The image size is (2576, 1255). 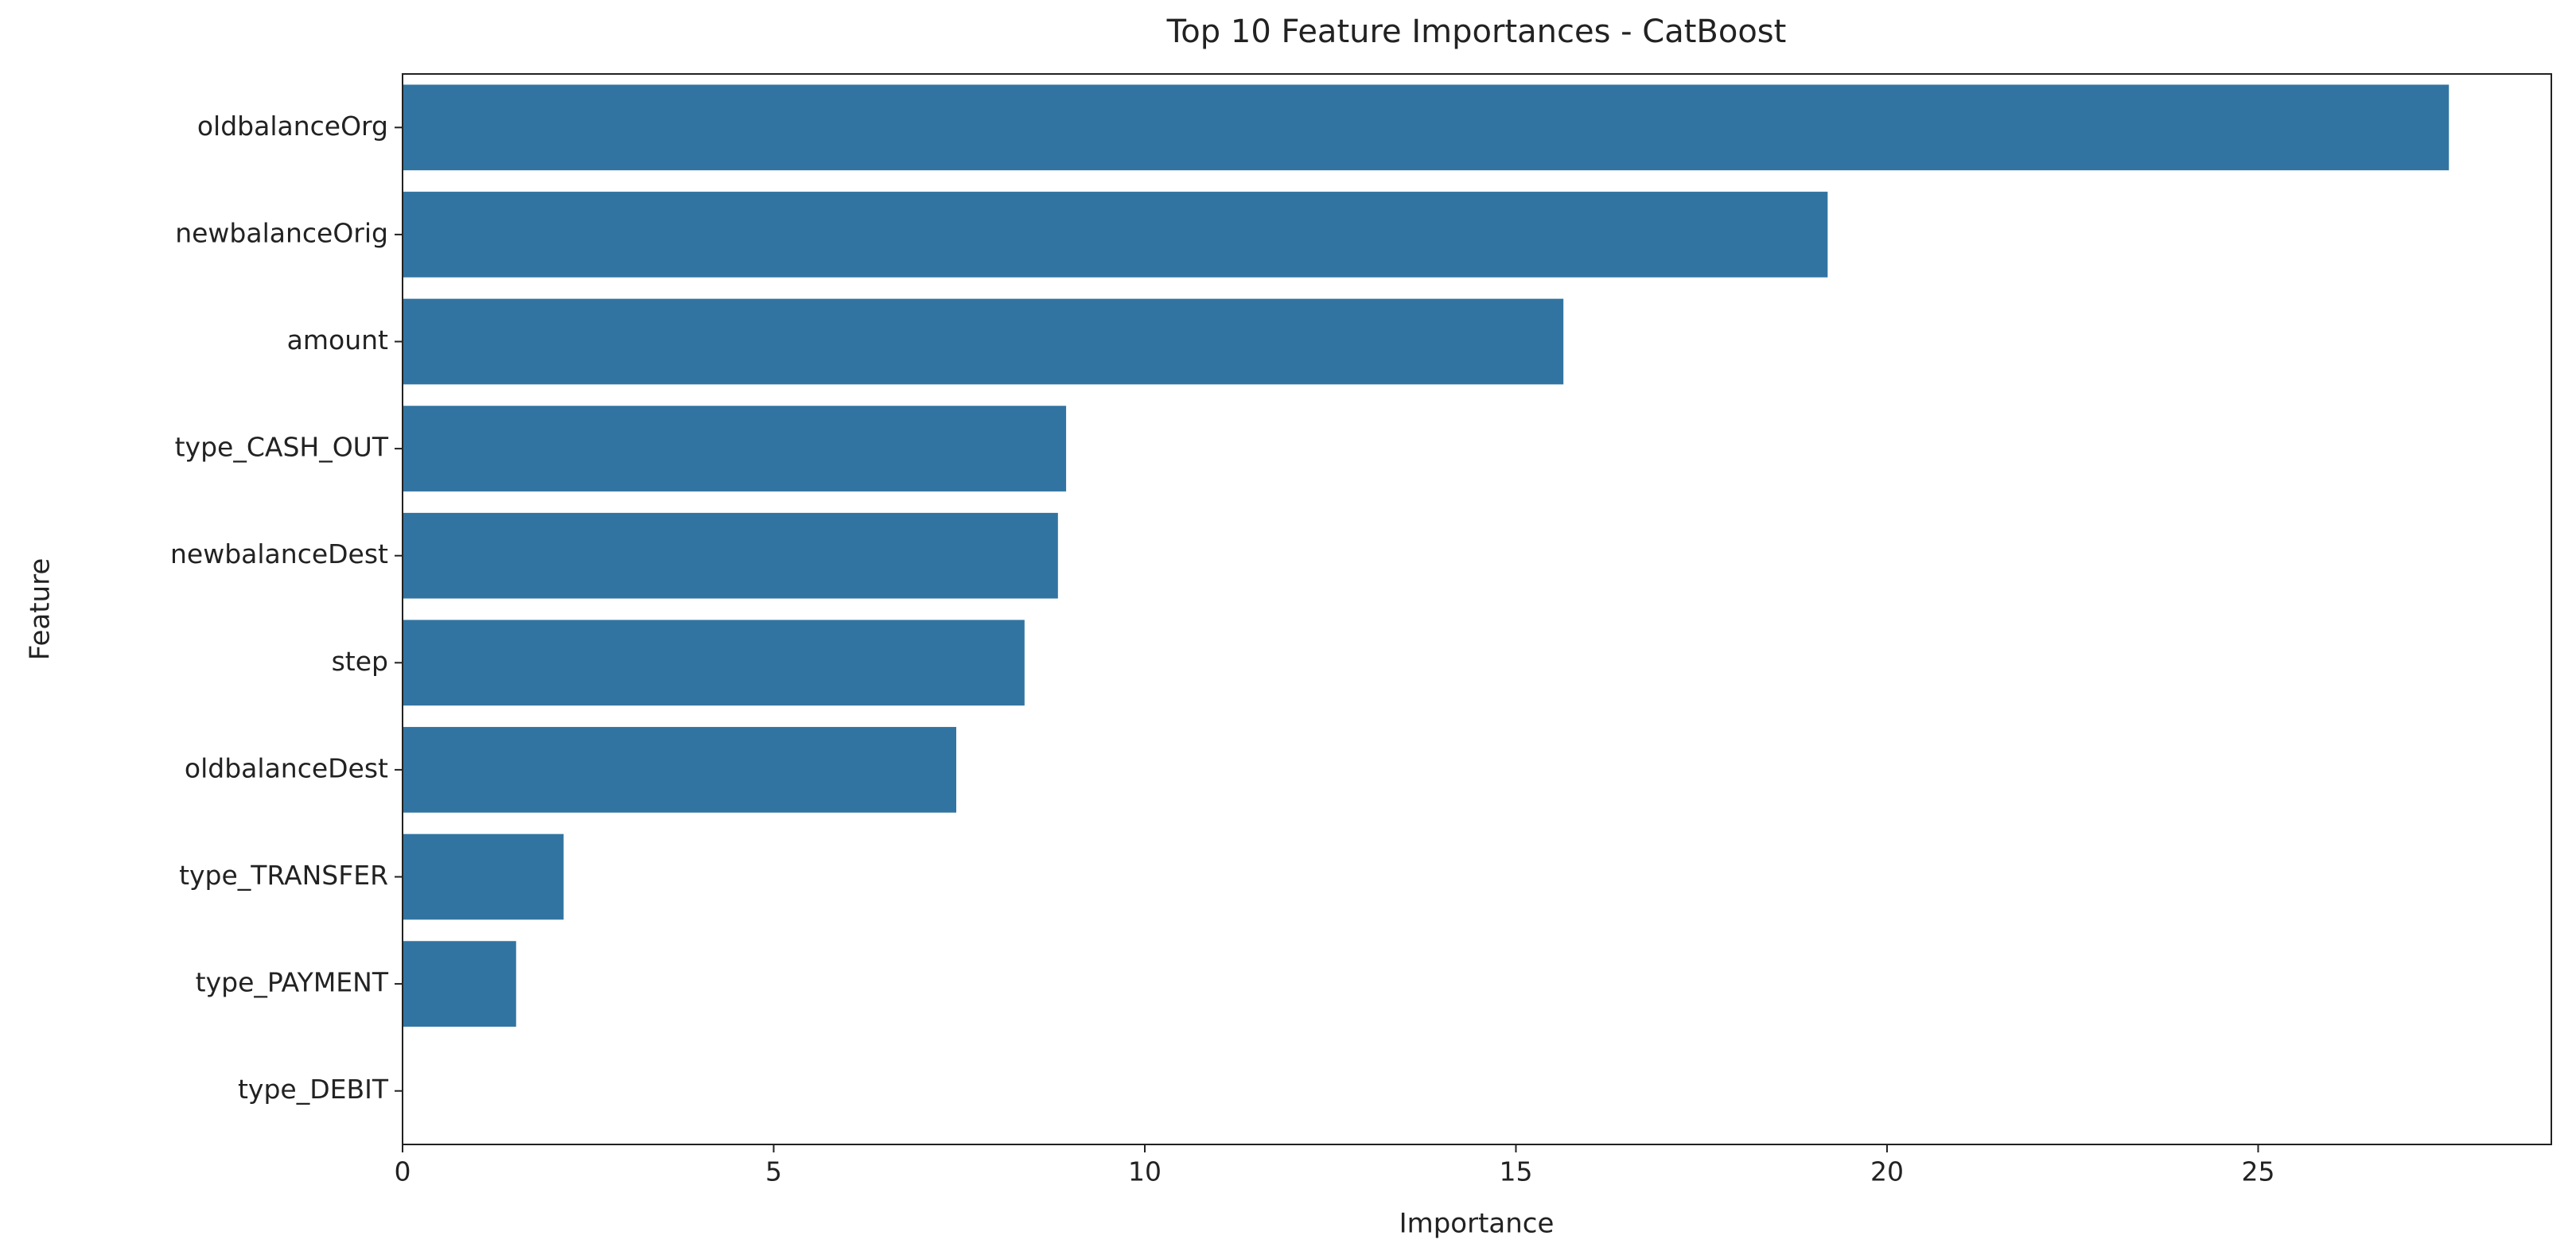 What do you see at coordinates (2258, 1171) in the screenshot?
I see `x-tick-label: 25` at bounding box center [2258, 1171].